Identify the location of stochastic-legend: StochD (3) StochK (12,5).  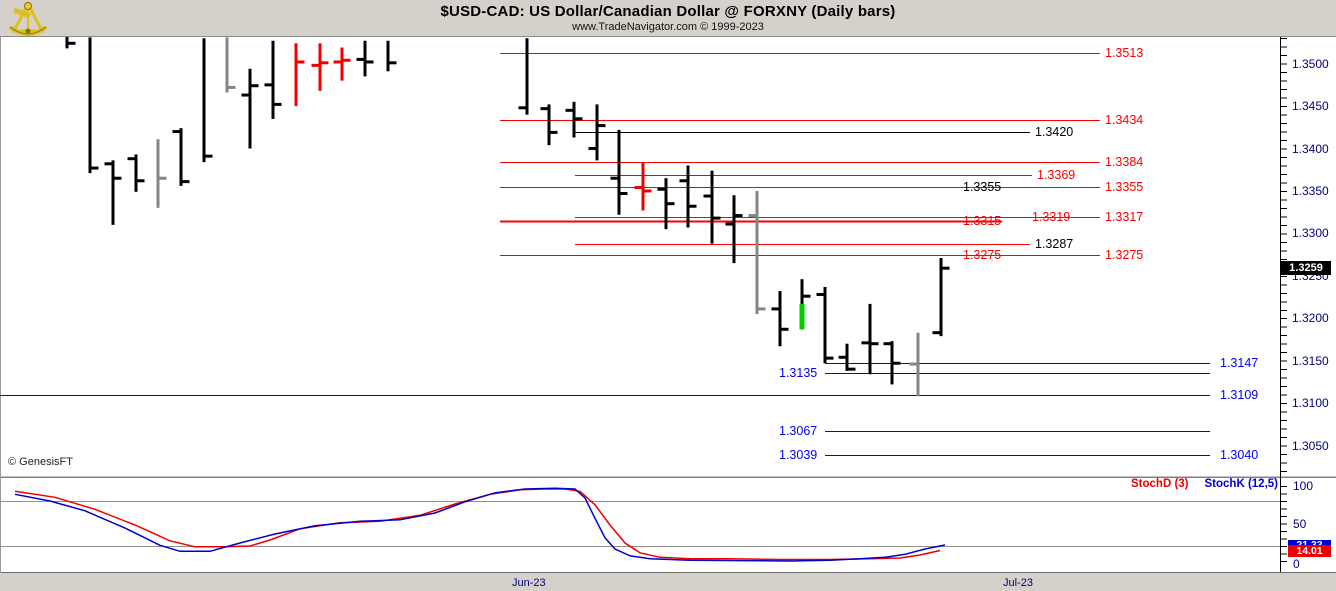
(1204, 484).